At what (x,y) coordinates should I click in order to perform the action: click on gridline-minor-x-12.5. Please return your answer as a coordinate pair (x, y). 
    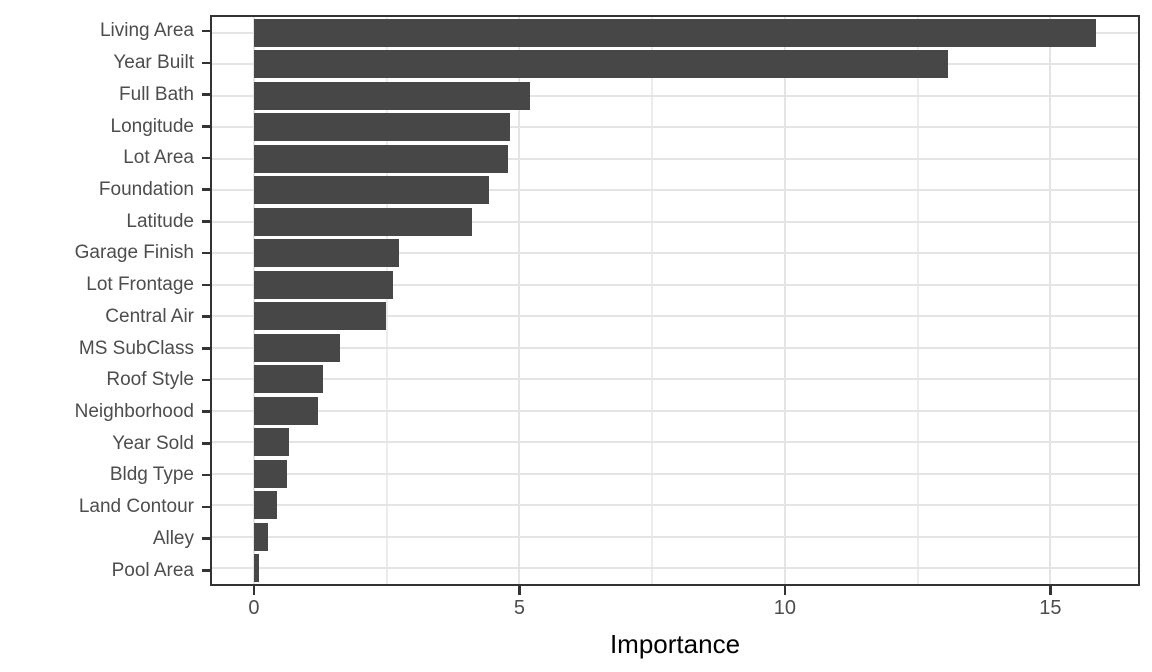
    Looking at the image, I should click on (917, 300).